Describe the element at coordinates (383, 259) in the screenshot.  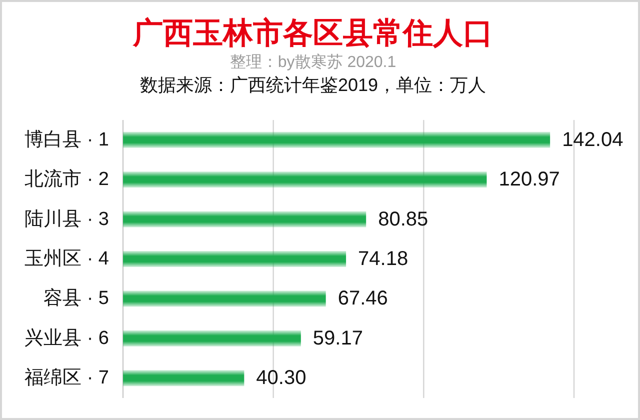
I see `data-label: 74.18` at that location.